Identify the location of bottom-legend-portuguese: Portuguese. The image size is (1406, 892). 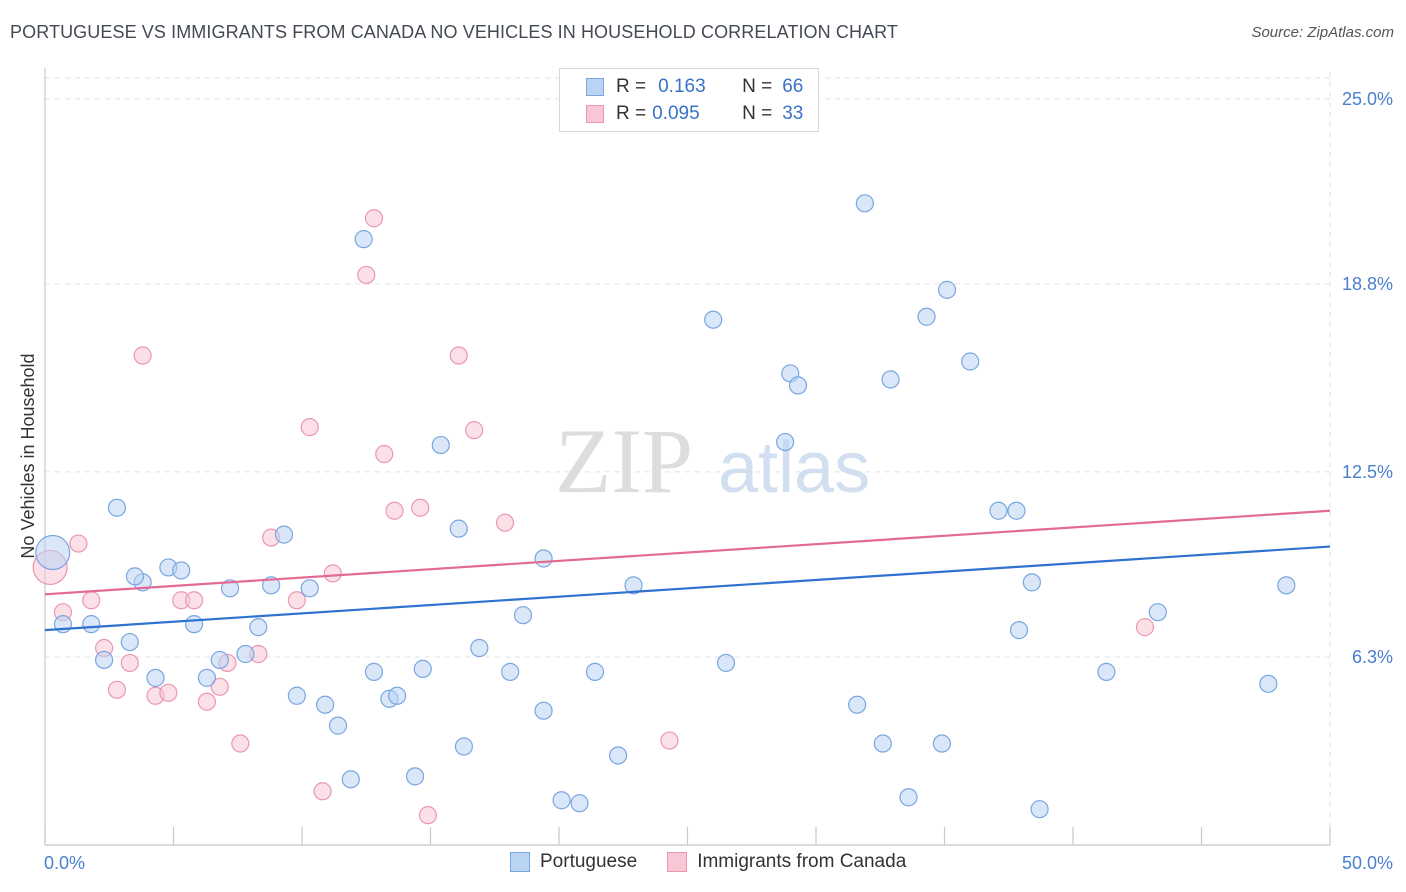
(573, 862).